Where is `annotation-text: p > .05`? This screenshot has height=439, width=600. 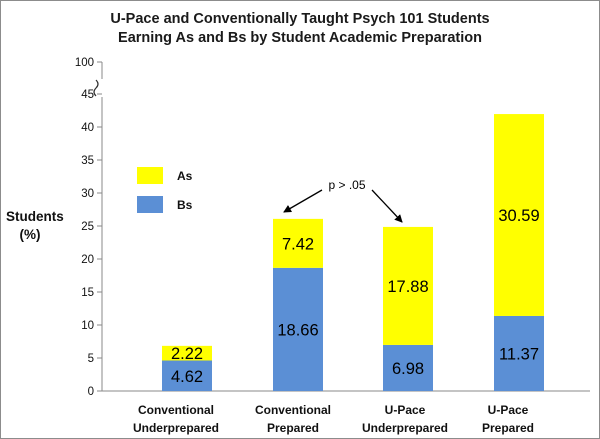 annotation-text: p > .05 is located at coordinates (346, 185).